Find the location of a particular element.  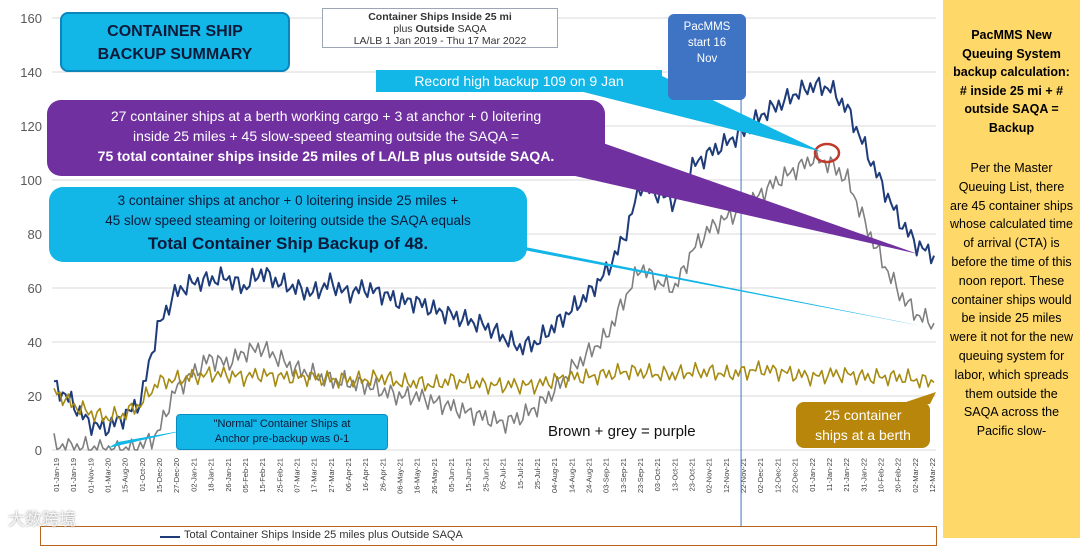

x-tick-label: 03-Oct-21 is located at coordinates (657, 474).